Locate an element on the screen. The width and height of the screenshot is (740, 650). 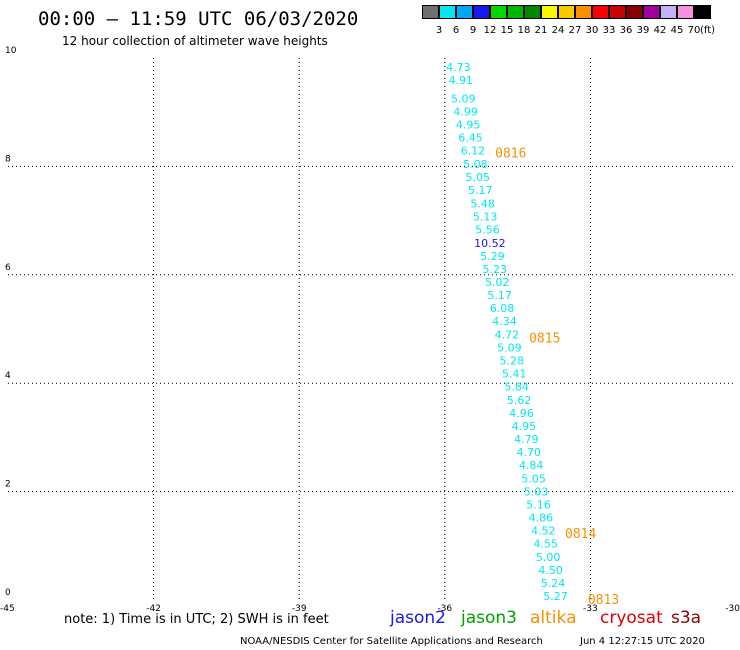
time-label: 0813 is located at coordinates (603, 600).